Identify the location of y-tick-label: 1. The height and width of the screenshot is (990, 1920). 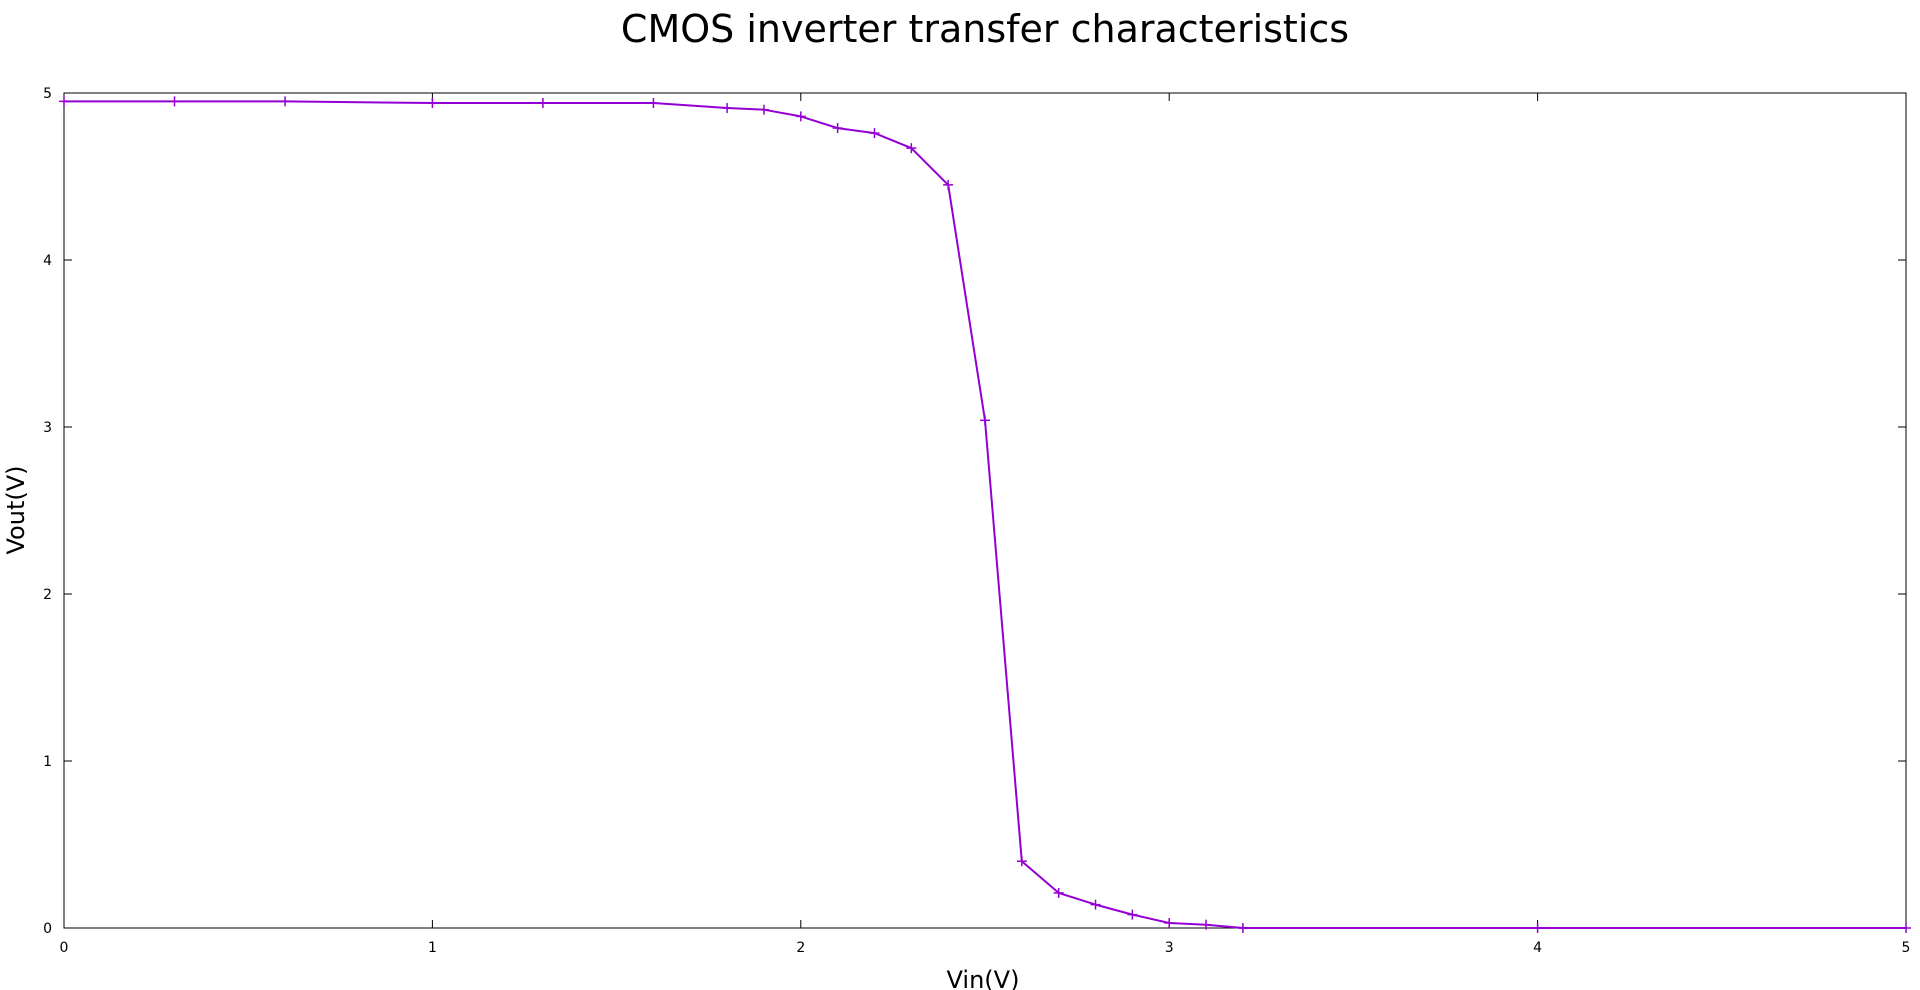
(47, 762).